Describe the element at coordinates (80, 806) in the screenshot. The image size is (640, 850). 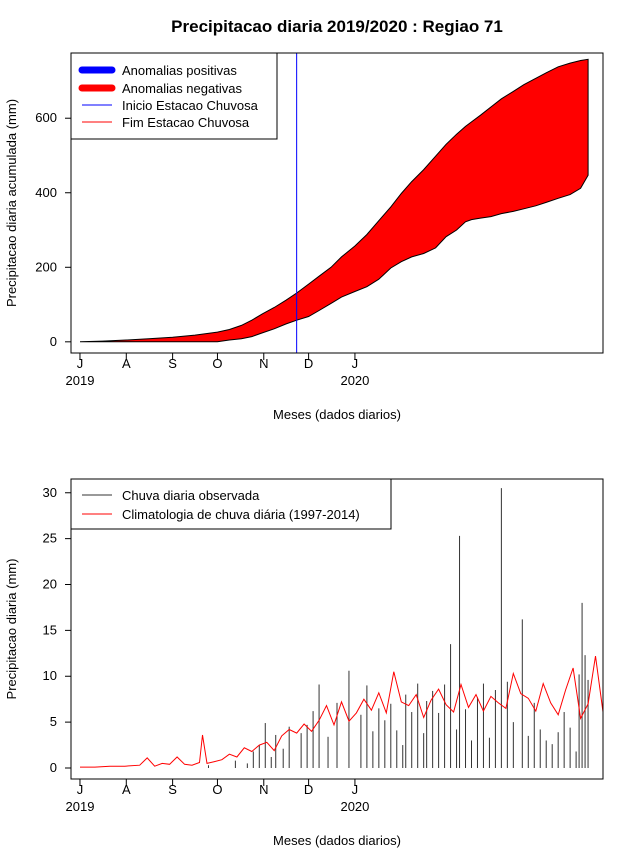
I see `daily-year-label: 2019` at that location.